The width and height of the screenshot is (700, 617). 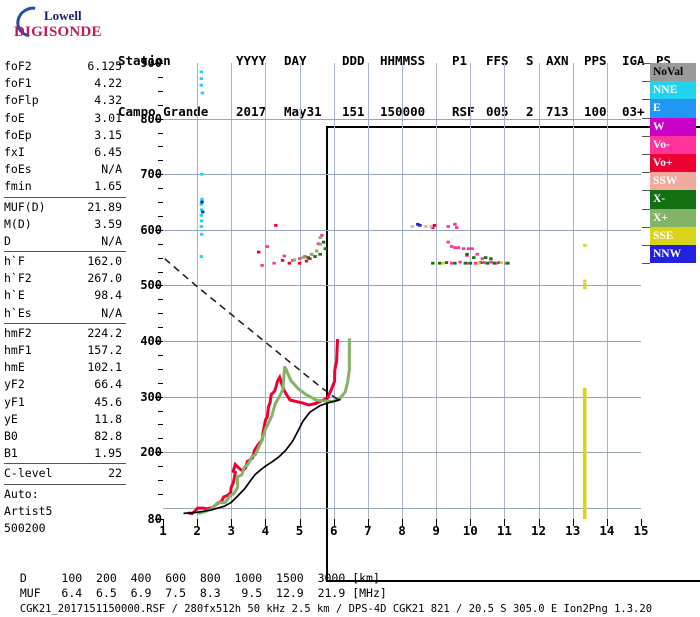 What do you see at coordinates (673, 235) in the screenshot?
I see `legend-item-sse: SSE` at bounding box center [673, 235].